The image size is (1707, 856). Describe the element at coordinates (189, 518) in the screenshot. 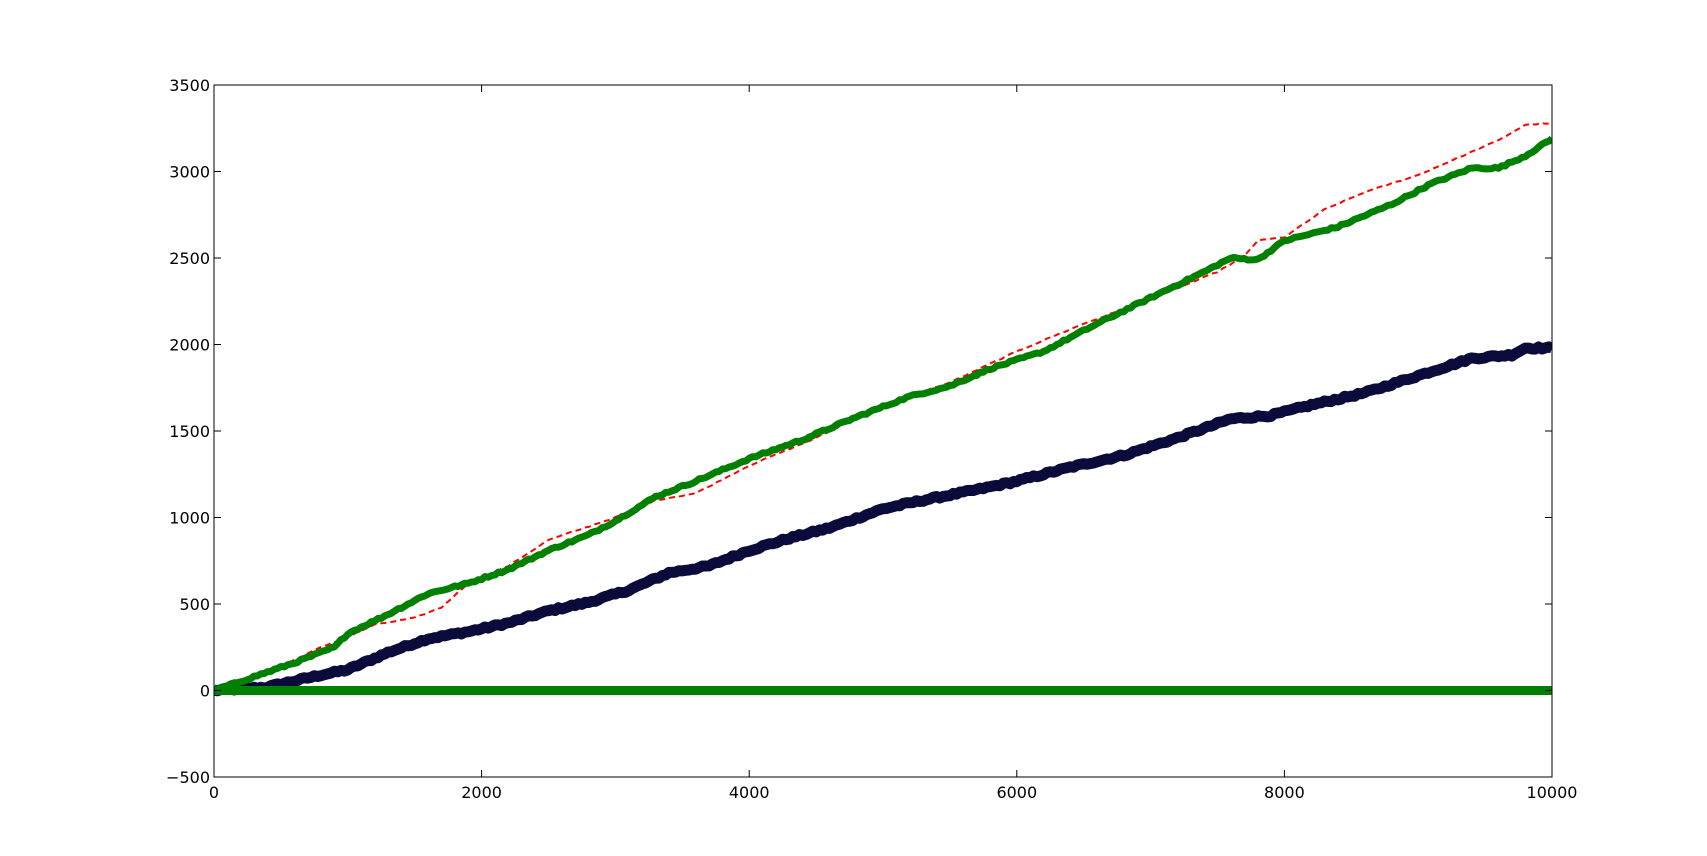

I see `y-tick-label: 1000` at that location.